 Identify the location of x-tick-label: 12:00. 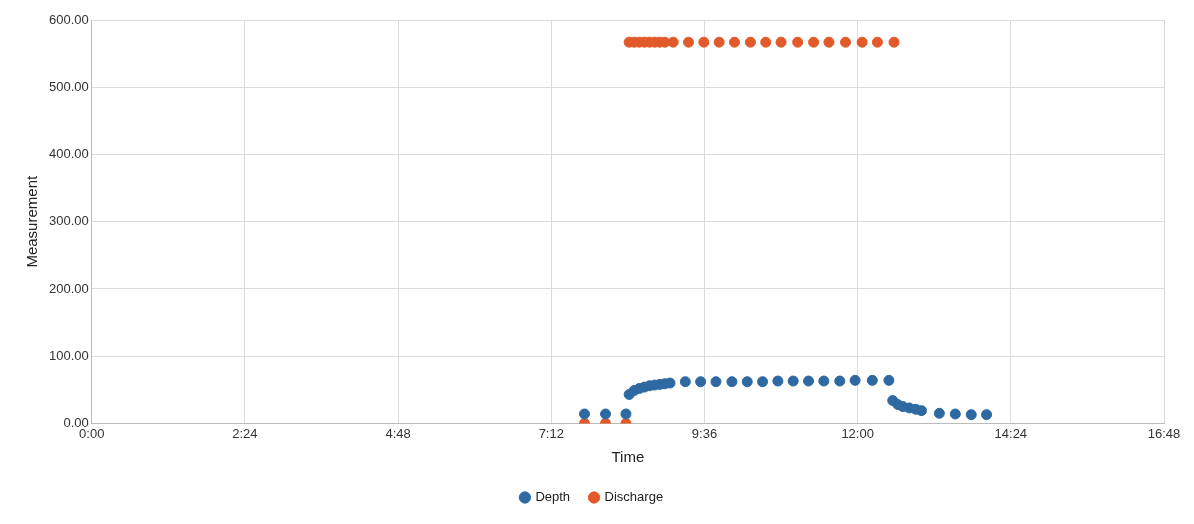
(857, 433).